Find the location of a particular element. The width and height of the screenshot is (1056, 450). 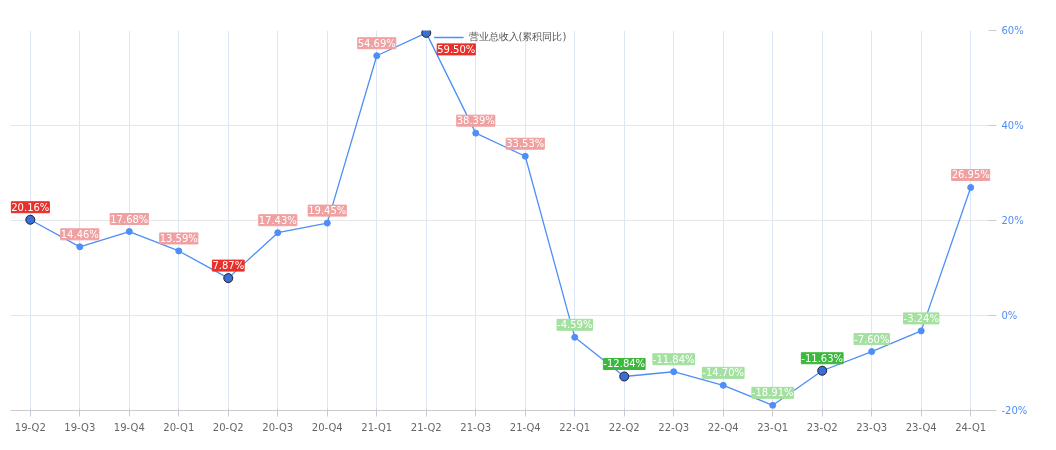

data-label: 38.39% is located at coordinates (475, 121).